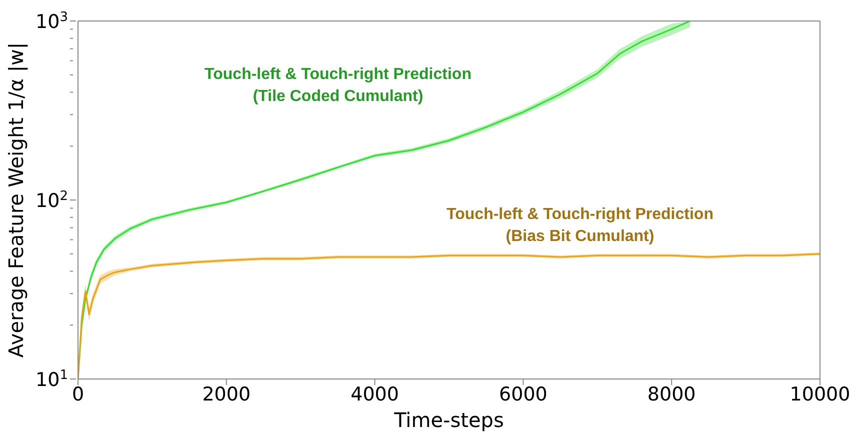  I want to click on x-tick-label: 8000, so click(671, 394).